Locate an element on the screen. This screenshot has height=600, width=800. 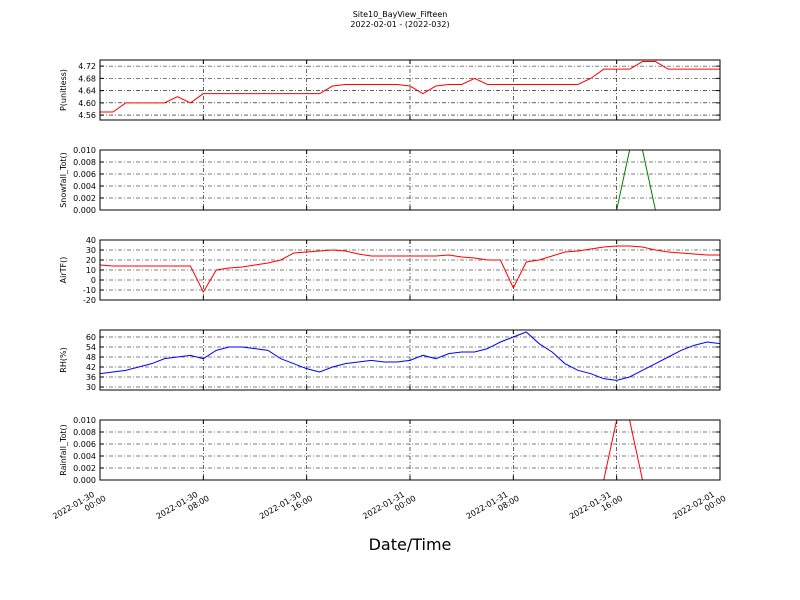
figure-subtitle: 2022-02-01 - (2022-032) is located at coordinates (399, 24).